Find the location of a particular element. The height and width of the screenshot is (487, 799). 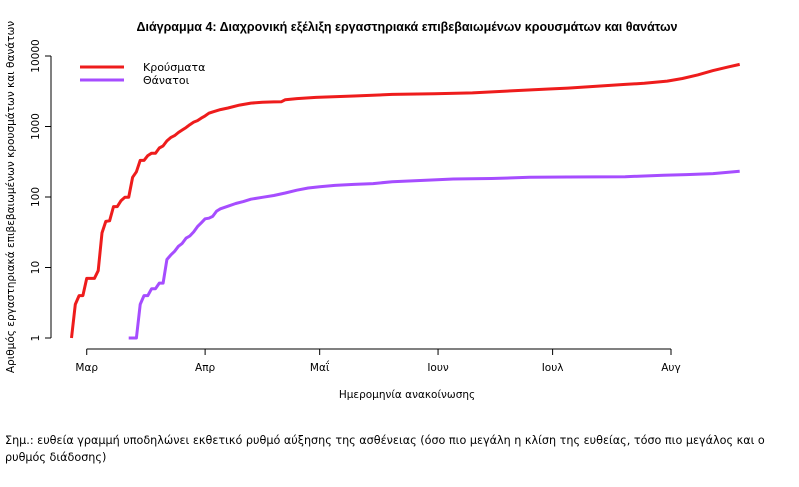

legend-label-deaths: Θάνατοι is located at coordinates (166, 80).